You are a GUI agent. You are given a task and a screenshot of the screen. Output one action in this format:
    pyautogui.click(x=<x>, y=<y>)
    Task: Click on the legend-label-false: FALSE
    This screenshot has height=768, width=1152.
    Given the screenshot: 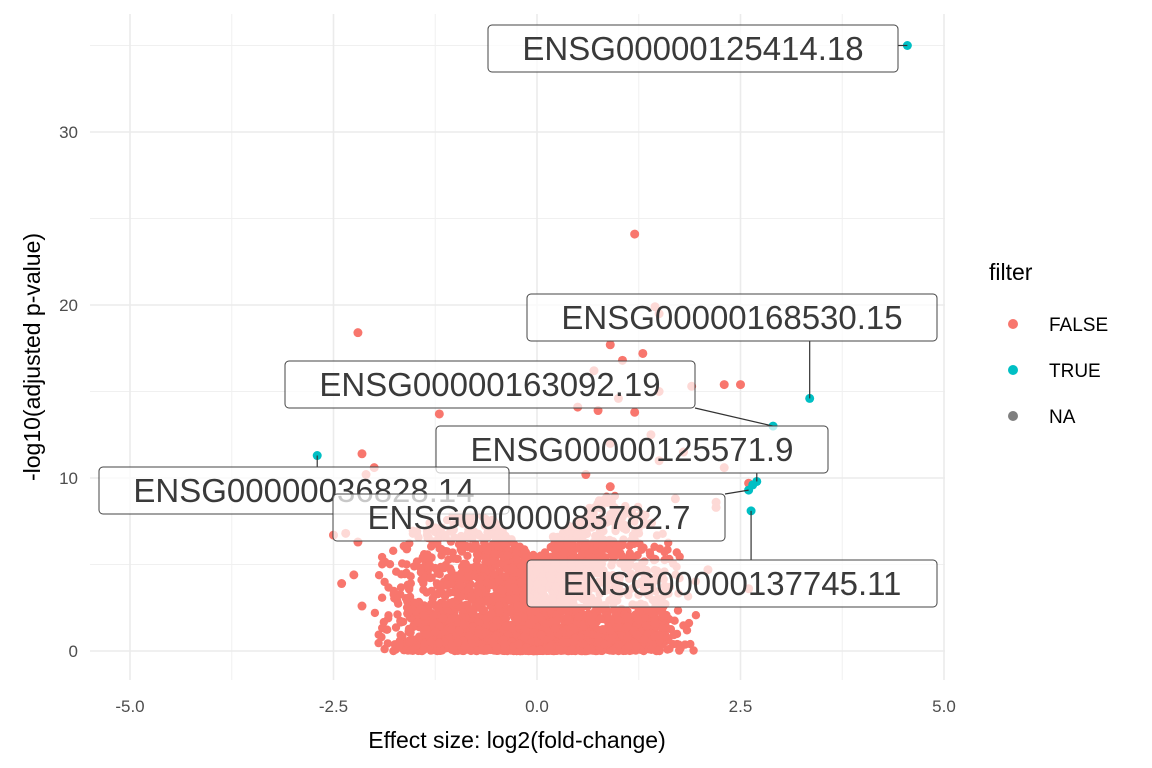 What is the action you would take?
    pyautogui.click(x=1078, y=325)
    